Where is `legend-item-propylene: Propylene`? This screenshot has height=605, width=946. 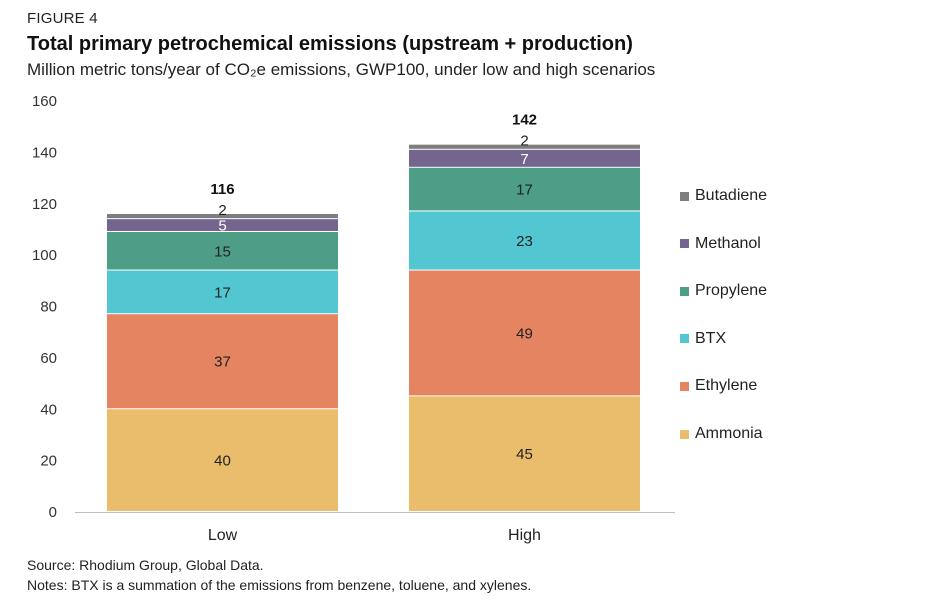
legend-item-propylene: Propylene is located at coordinates (723, 291).